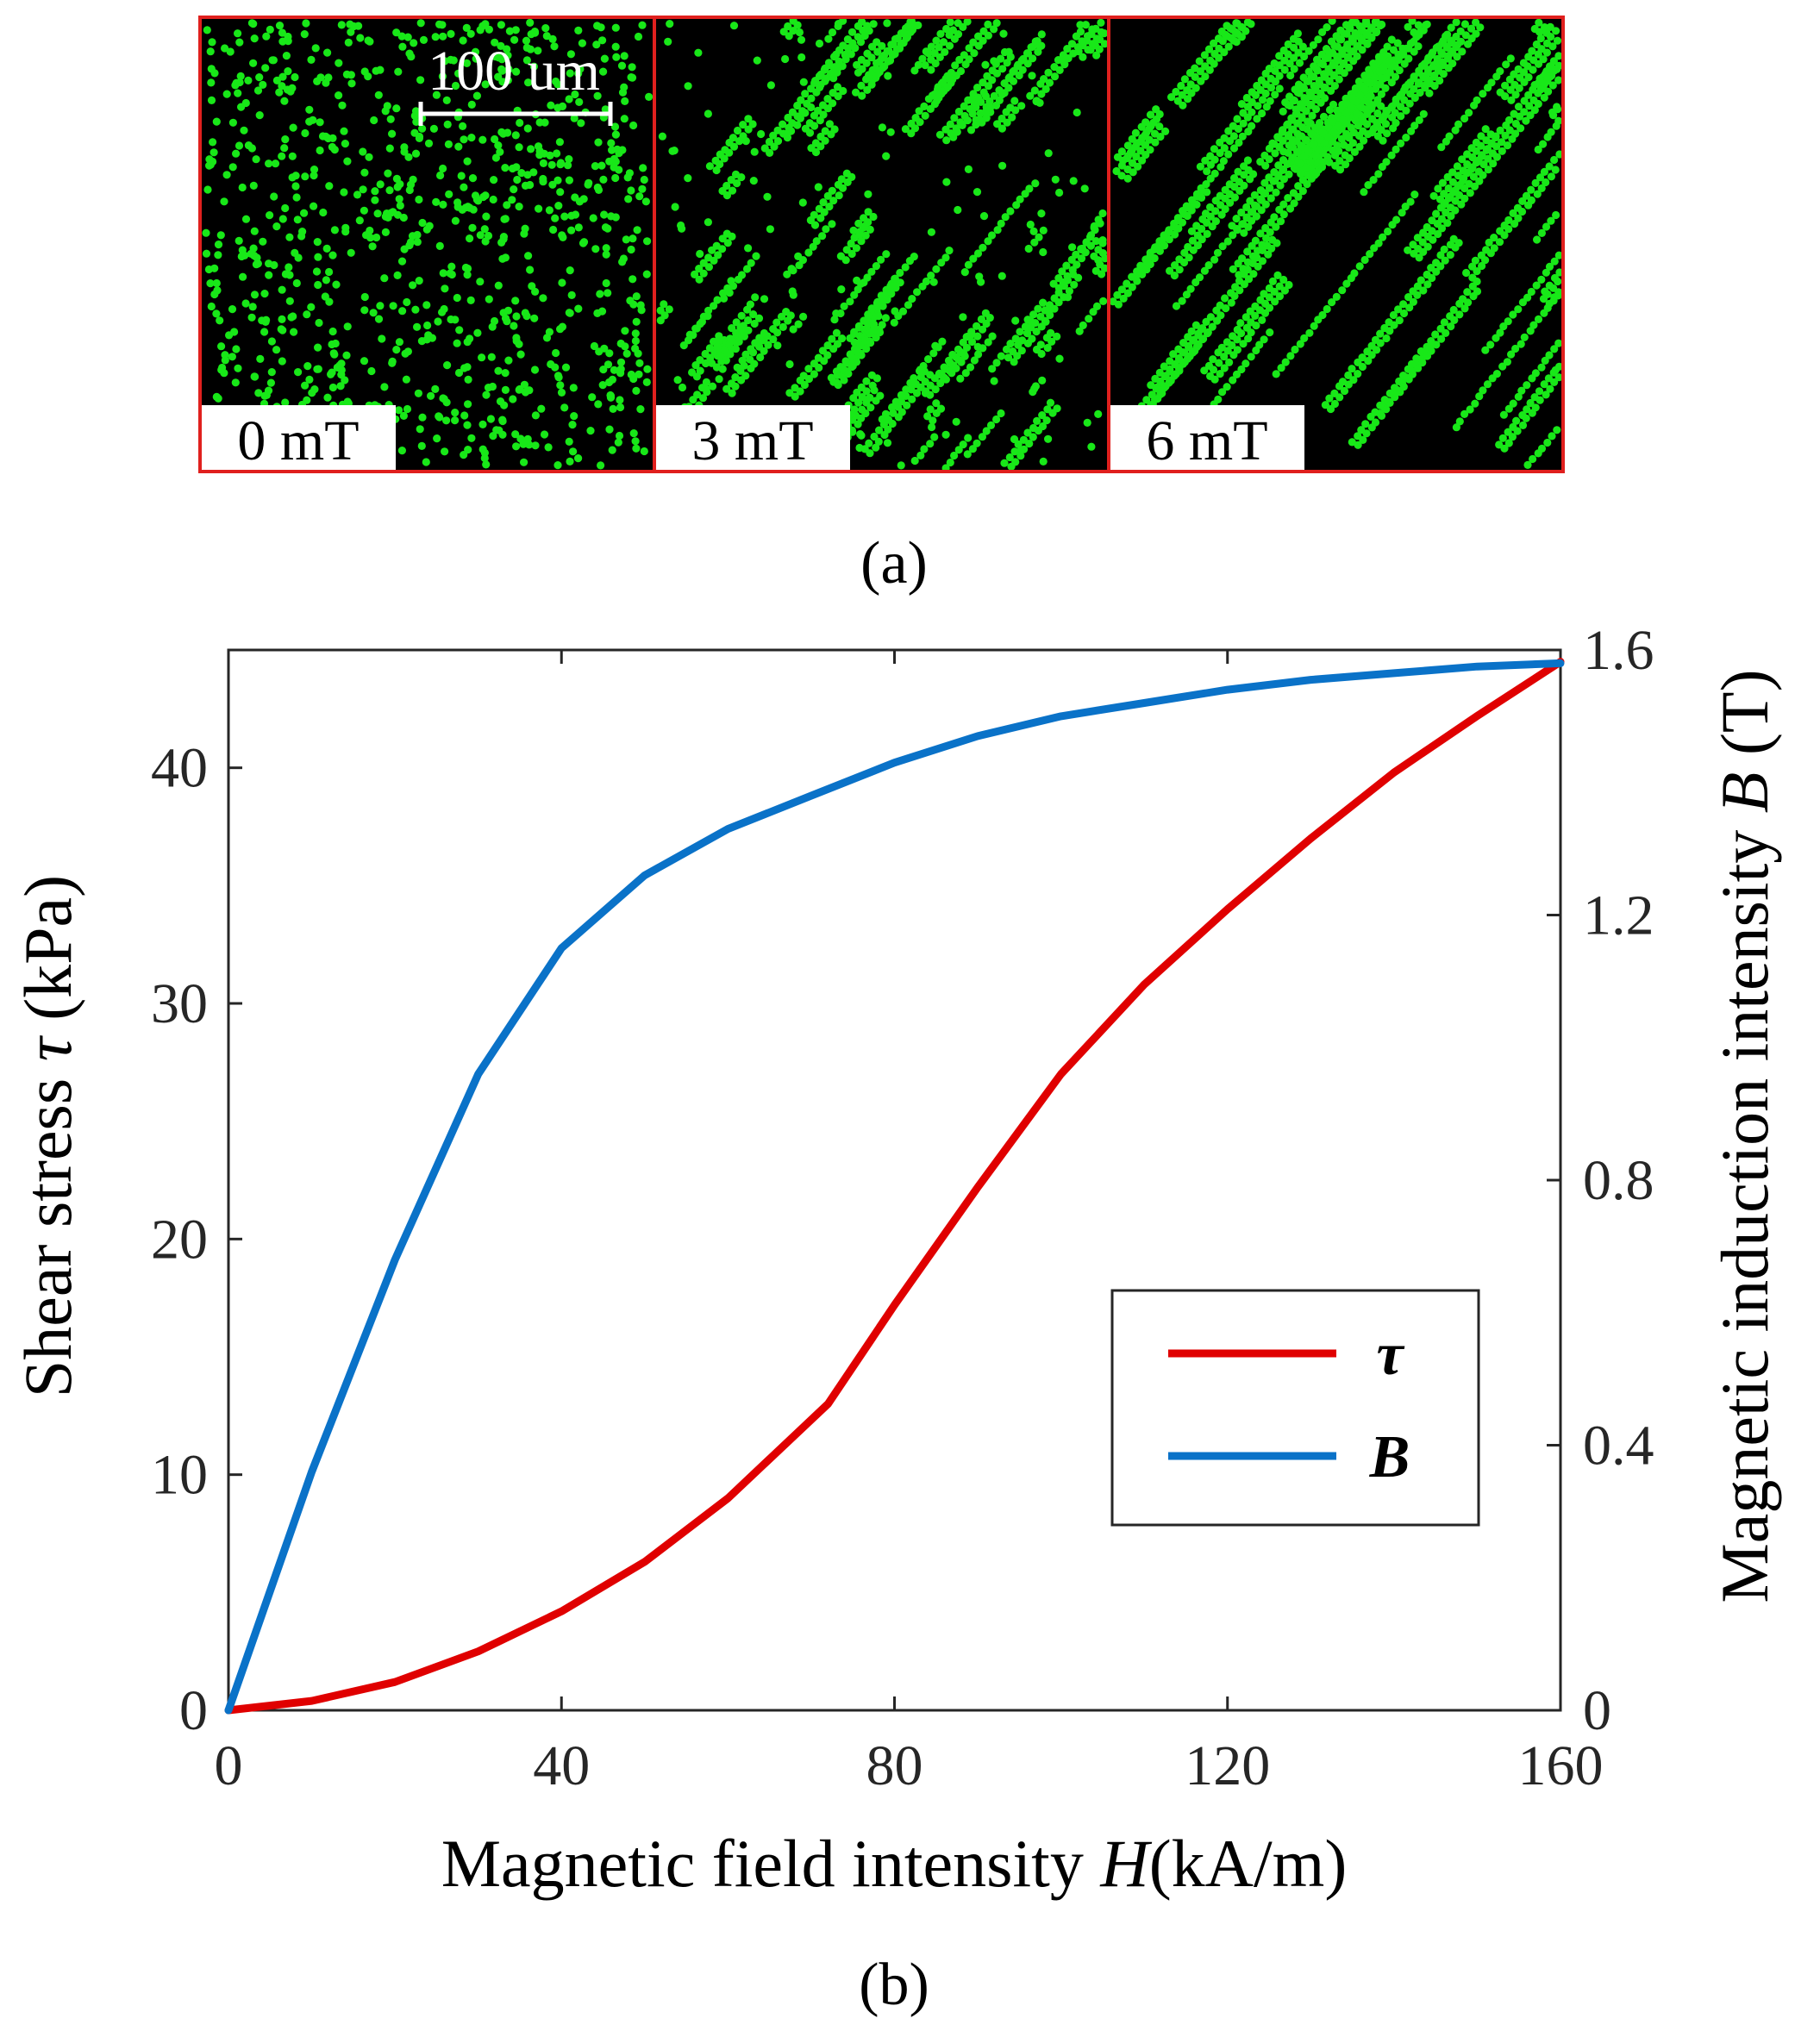 This screenshot has width=1820, height=2037. Describe the element at coordinates (179, 1476) in the screenshot. I see `y-left-tick-label: 10` at that location.